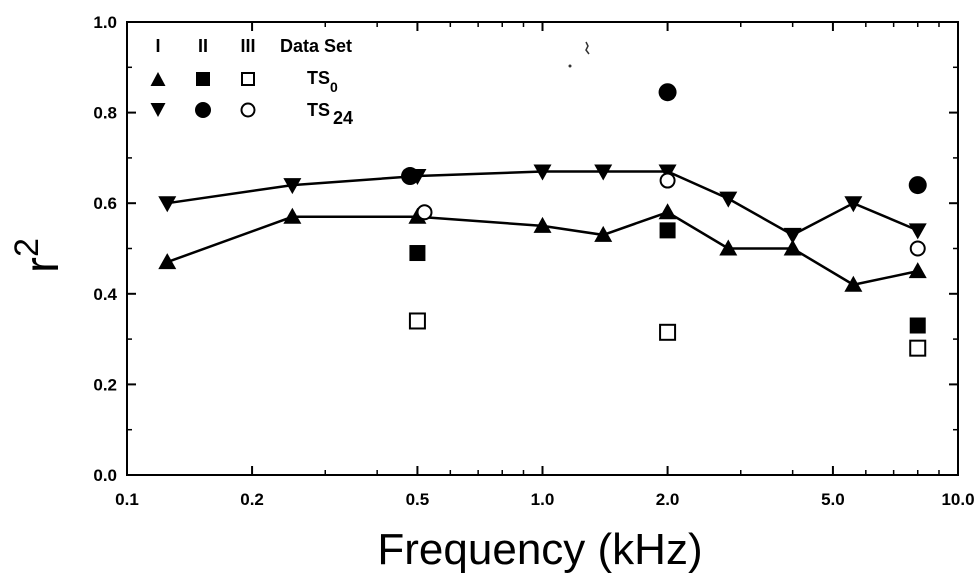 The height and width of the screenshot is (579, 978). What do you see at coordinates (957, 499) in the screenshot?
I see `x-tick-label: 10.0` at bounding box center [957, 499].